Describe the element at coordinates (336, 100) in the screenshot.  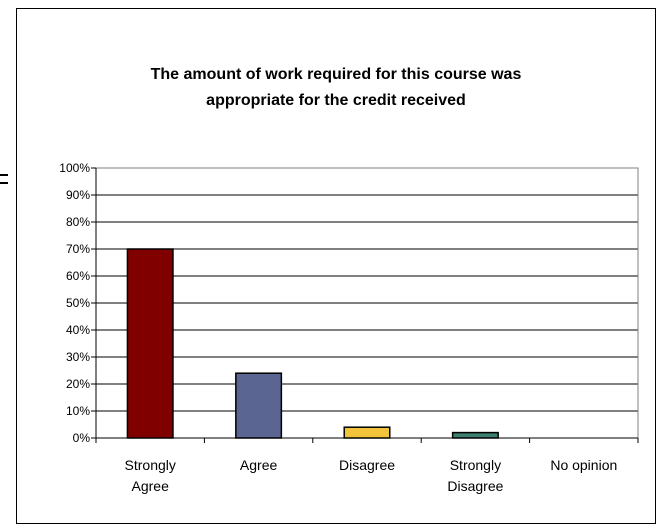
I see `chart-title-line: appropriate for the credit received` at that location.